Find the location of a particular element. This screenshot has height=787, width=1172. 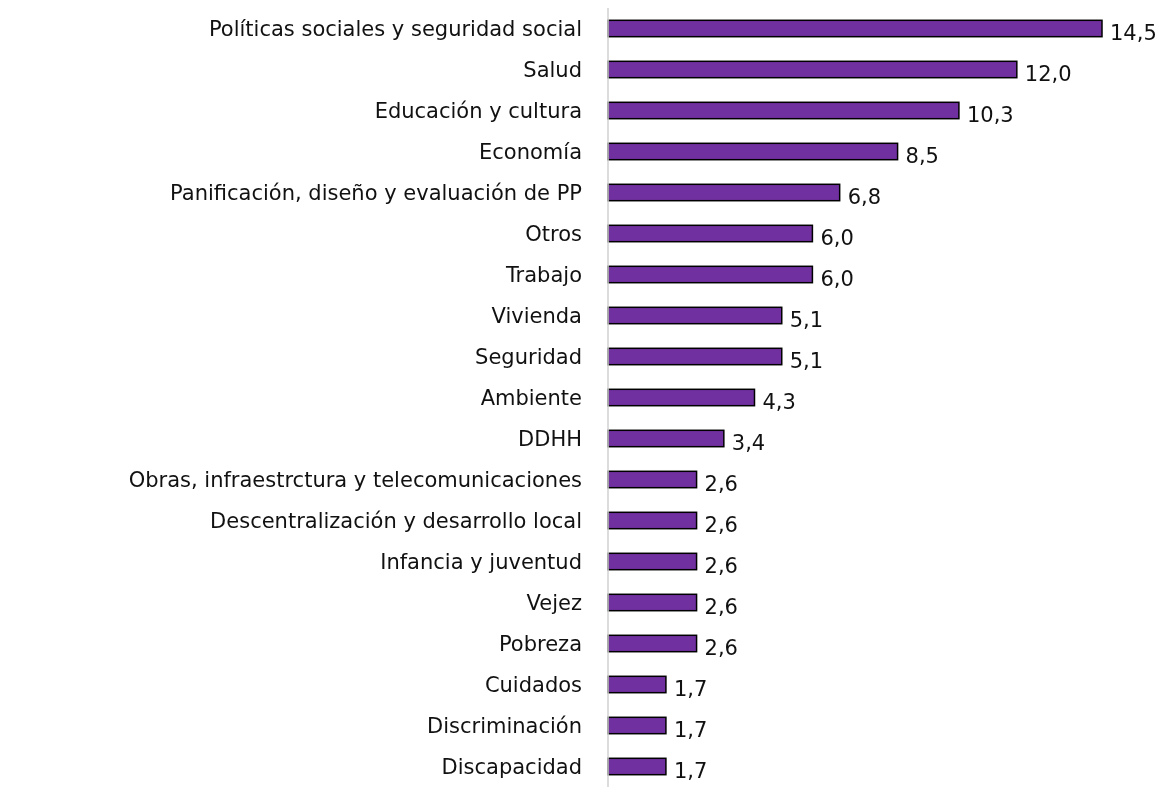

y-tick-label: Políticas sociales y seguridad social is located at coordinates (395, 28).